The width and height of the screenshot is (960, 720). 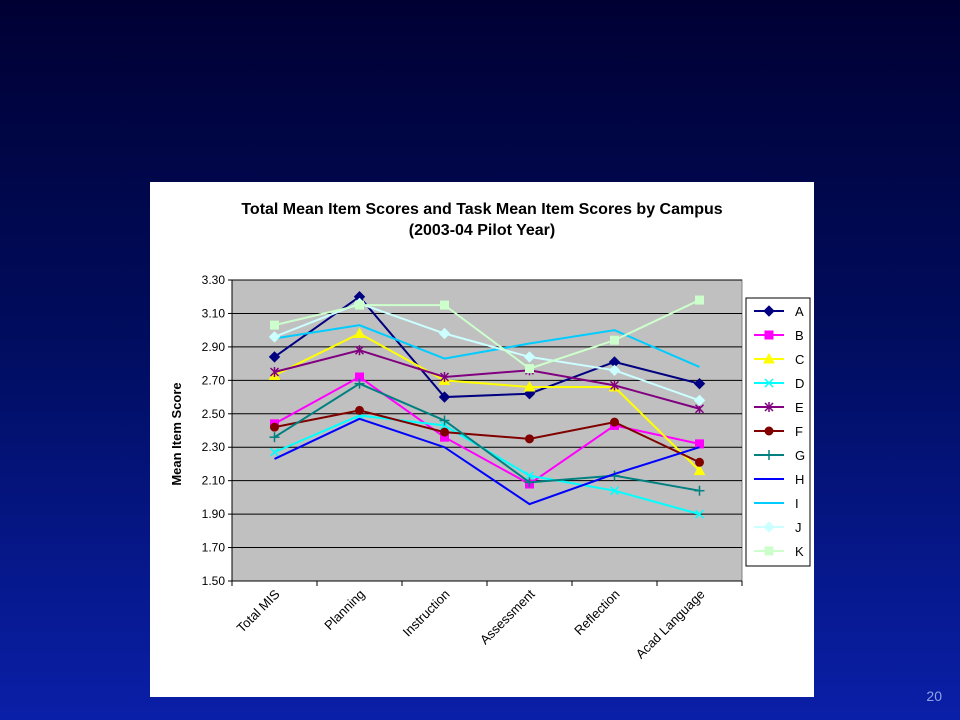 What do you see at coordinates (769, 527) in the screenshot?
I see `legend-marker-j` at bounding box center [769, 527].